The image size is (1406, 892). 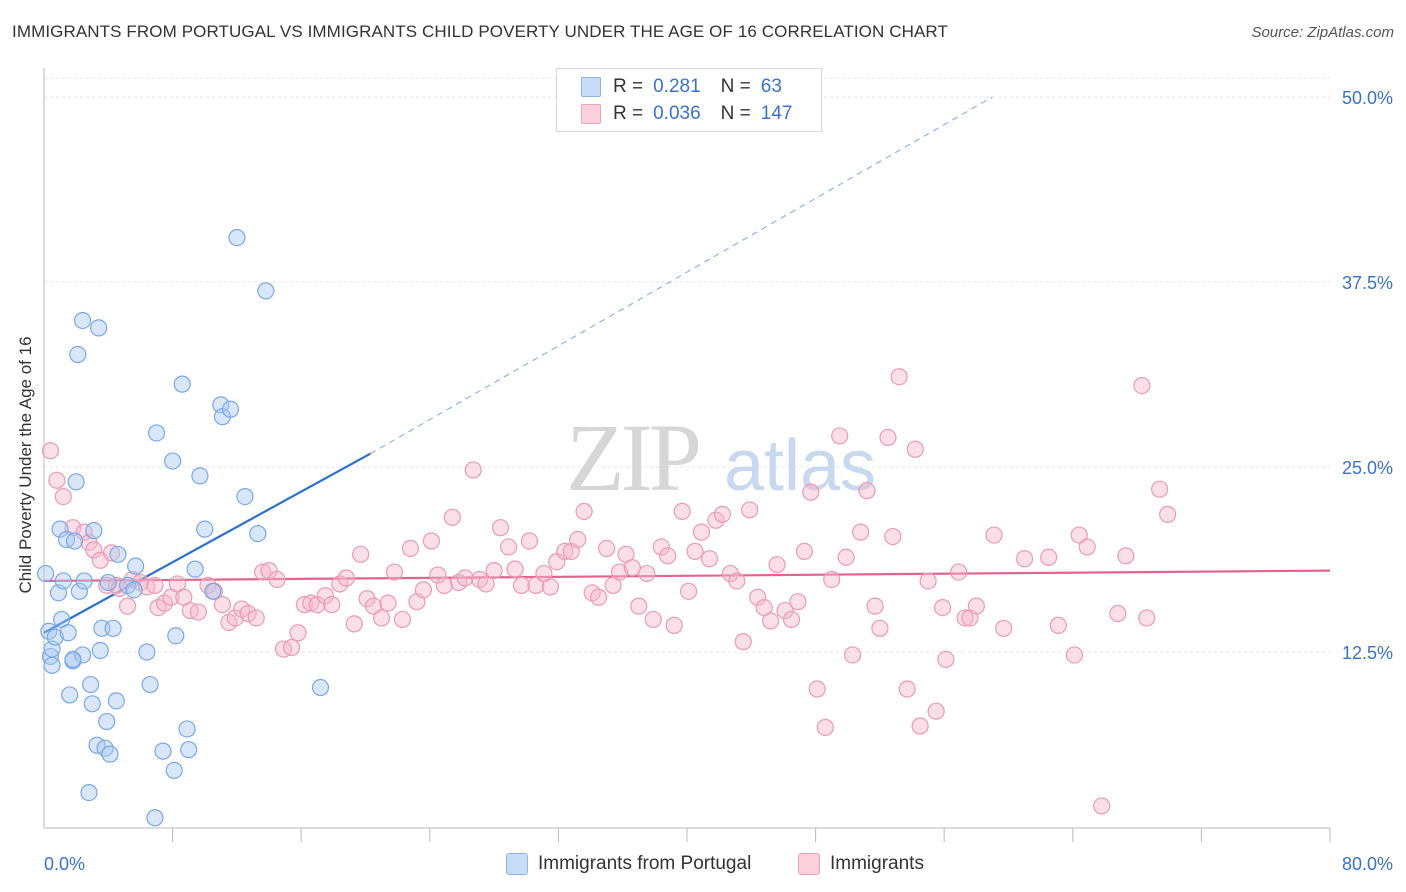 I want to click on watermark-atlas: atlas, so click(x=800, y=466).